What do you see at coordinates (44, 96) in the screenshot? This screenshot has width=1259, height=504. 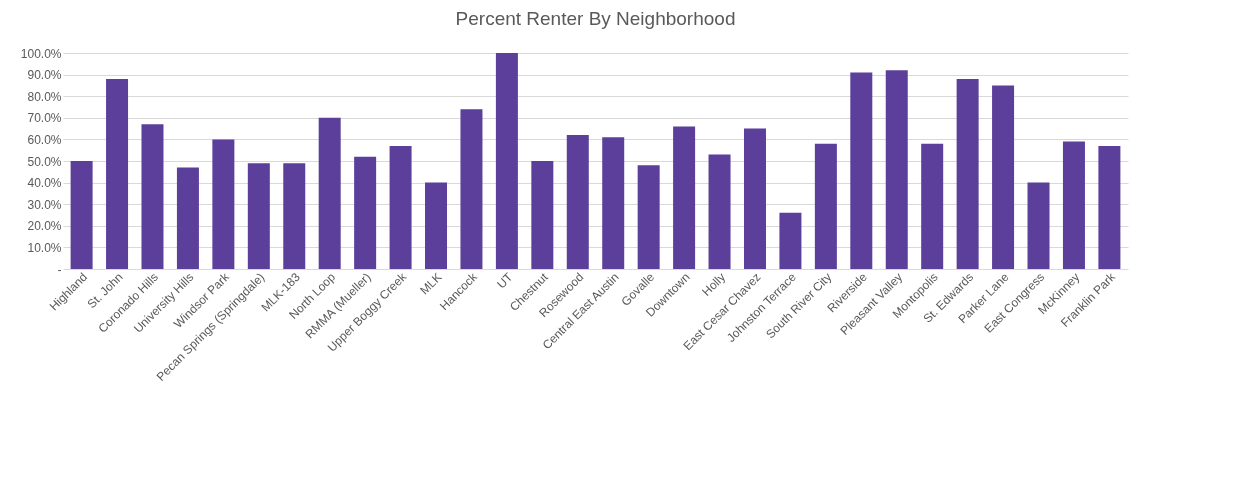 I see `y-tick-label: 80.0%` at bounding box center [44, 96].